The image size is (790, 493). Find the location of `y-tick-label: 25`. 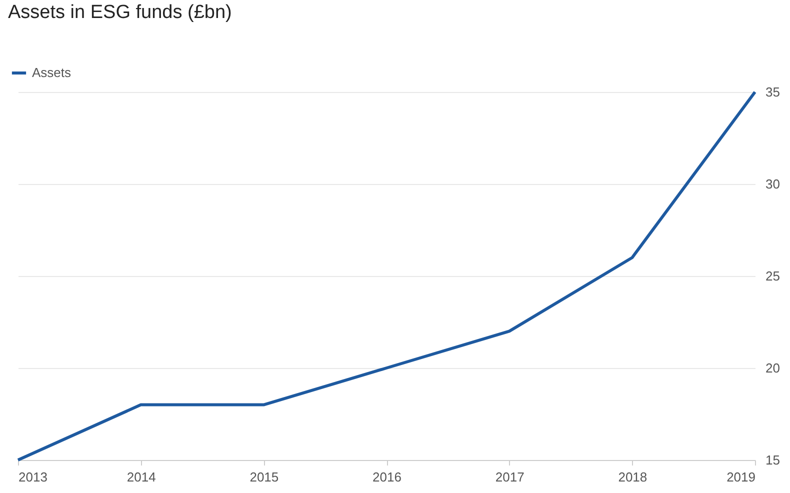

y-tick-label: 25 is located at coordinates (773, 276).